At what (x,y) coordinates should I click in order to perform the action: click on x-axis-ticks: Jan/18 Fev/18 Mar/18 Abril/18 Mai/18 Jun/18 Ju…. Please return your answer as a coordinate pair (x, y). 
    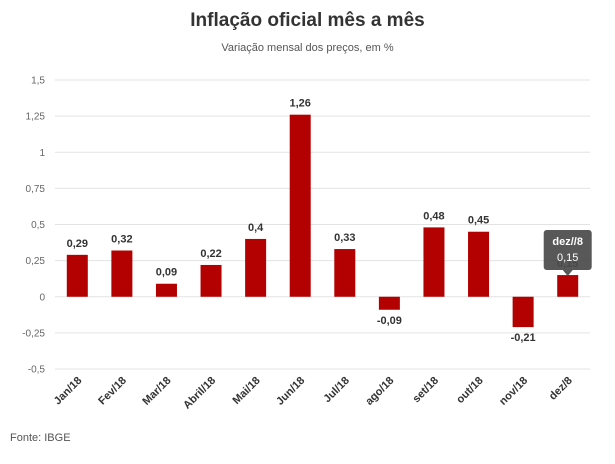
    Looking at the image, I should click on (313, 393).